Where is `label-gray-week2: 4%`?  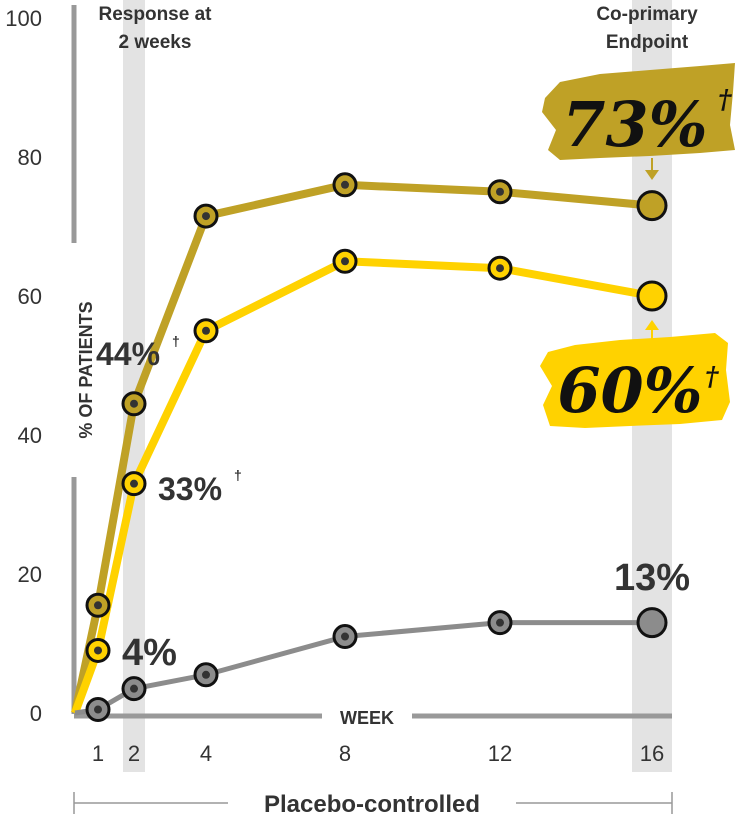 label-gray-week2: 4% is located at coordinates (149, 653).